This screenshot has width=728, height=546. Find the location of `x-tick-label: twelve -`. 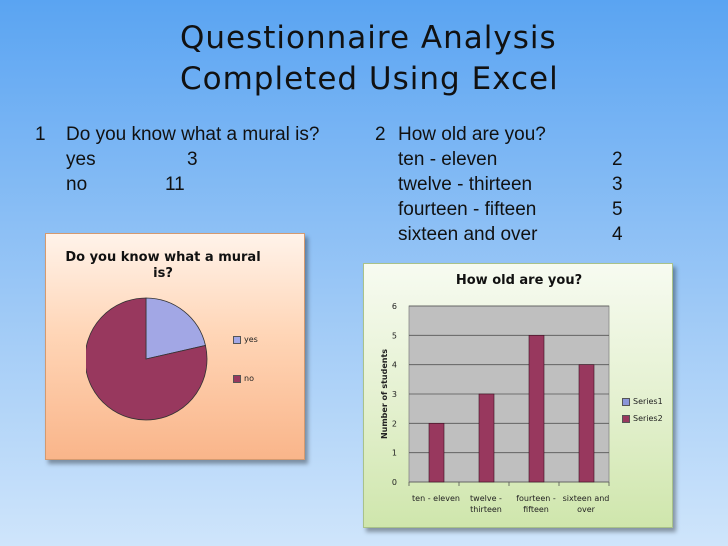

x-tick-label: twelve - is located at coordinates (486, 498).